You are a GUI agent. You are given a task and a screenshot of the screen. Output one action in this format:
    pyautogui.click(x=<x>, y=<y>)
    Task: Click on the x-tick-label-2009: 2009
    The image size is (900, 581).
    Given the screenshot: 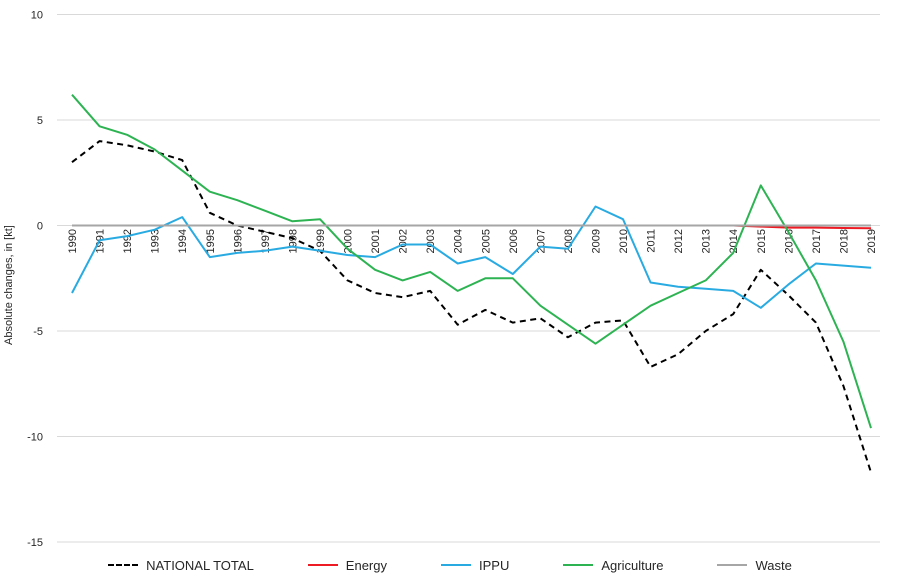 What is the action you would take?
    pyautogui.click(x=596, y=241)
    